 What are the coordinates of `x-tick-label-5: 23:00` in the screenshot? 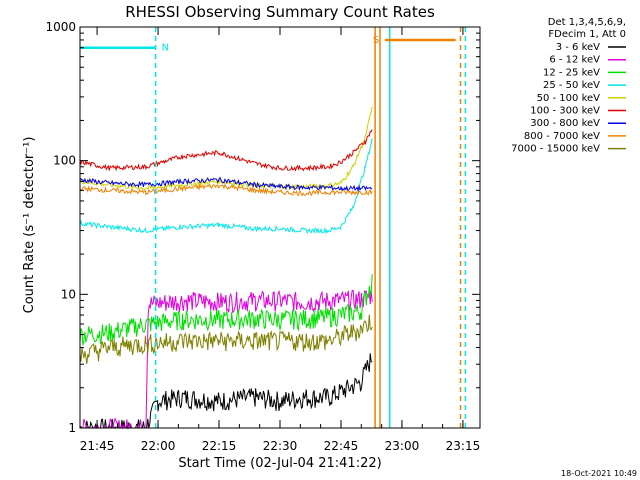 It's located at (402, 446).